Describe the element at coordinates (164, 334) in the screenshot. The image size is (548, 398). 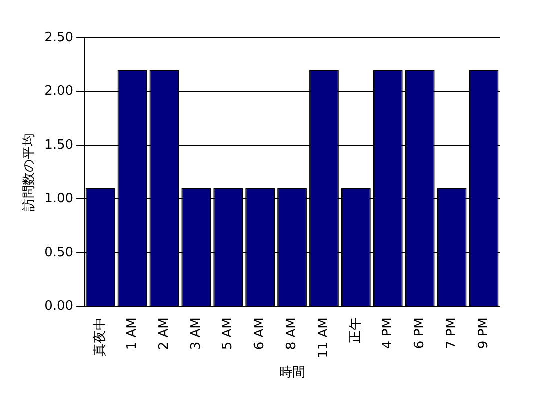
I see `x-tick-label: 2 AM` at that location.